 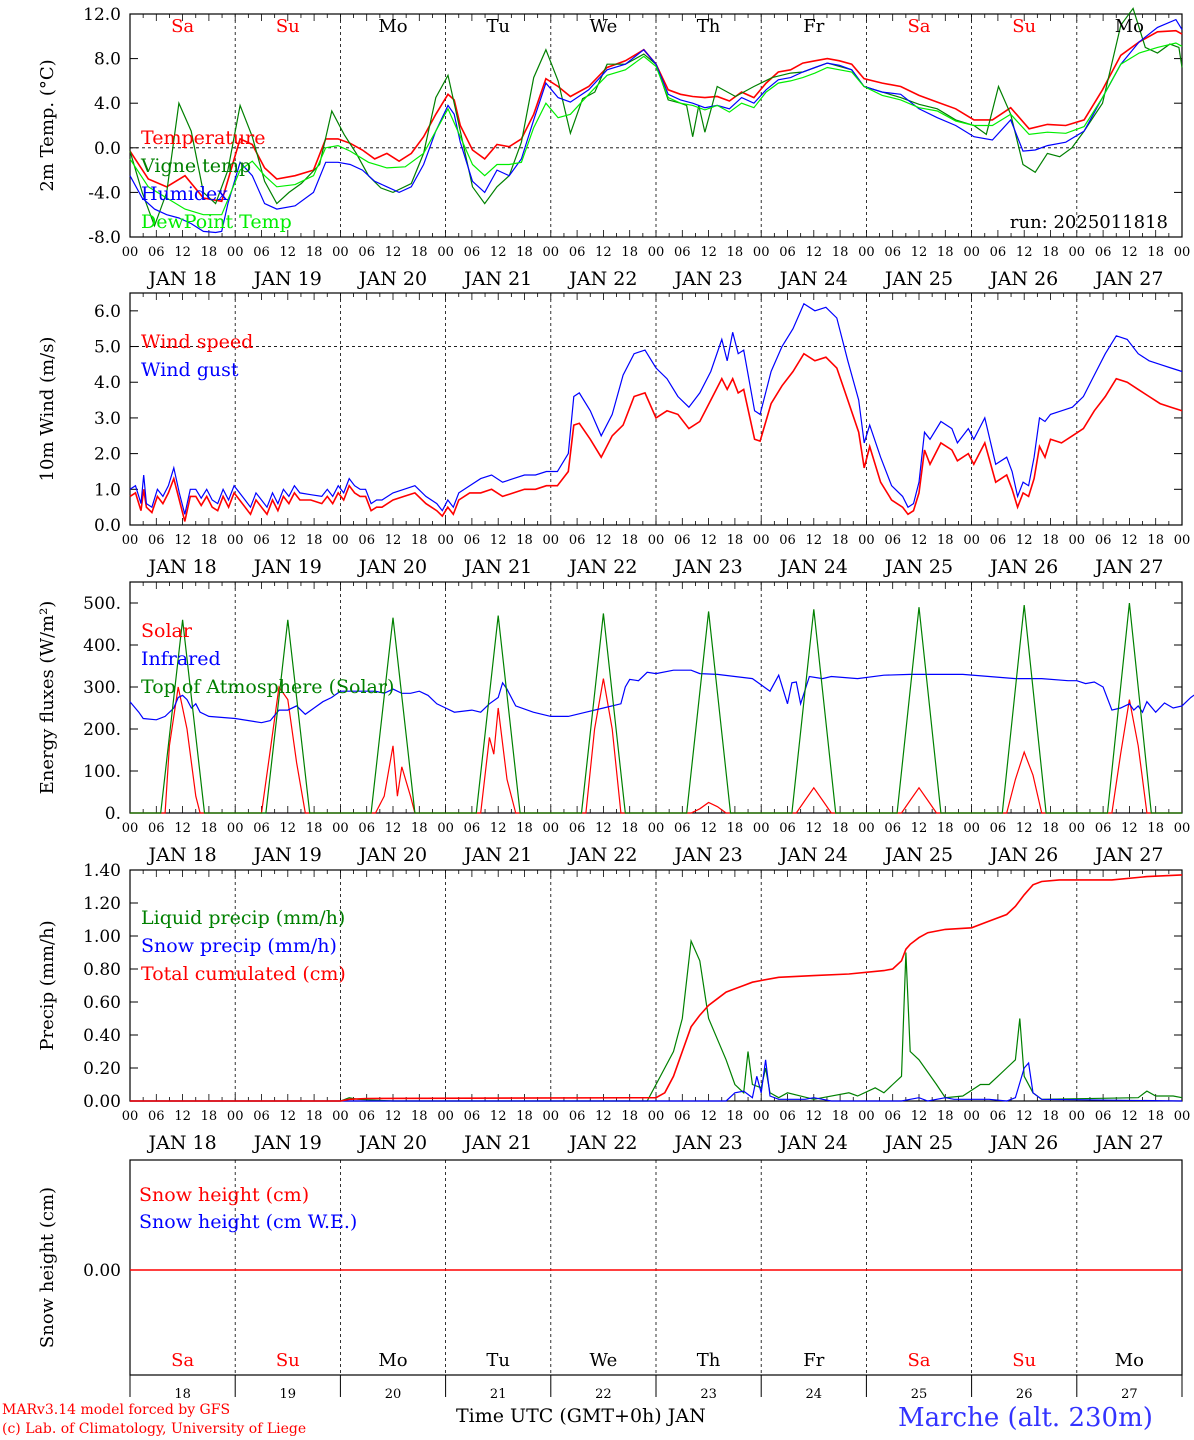 I want to click on run-label: run: 2025011818, so click(x=1089, y=222).